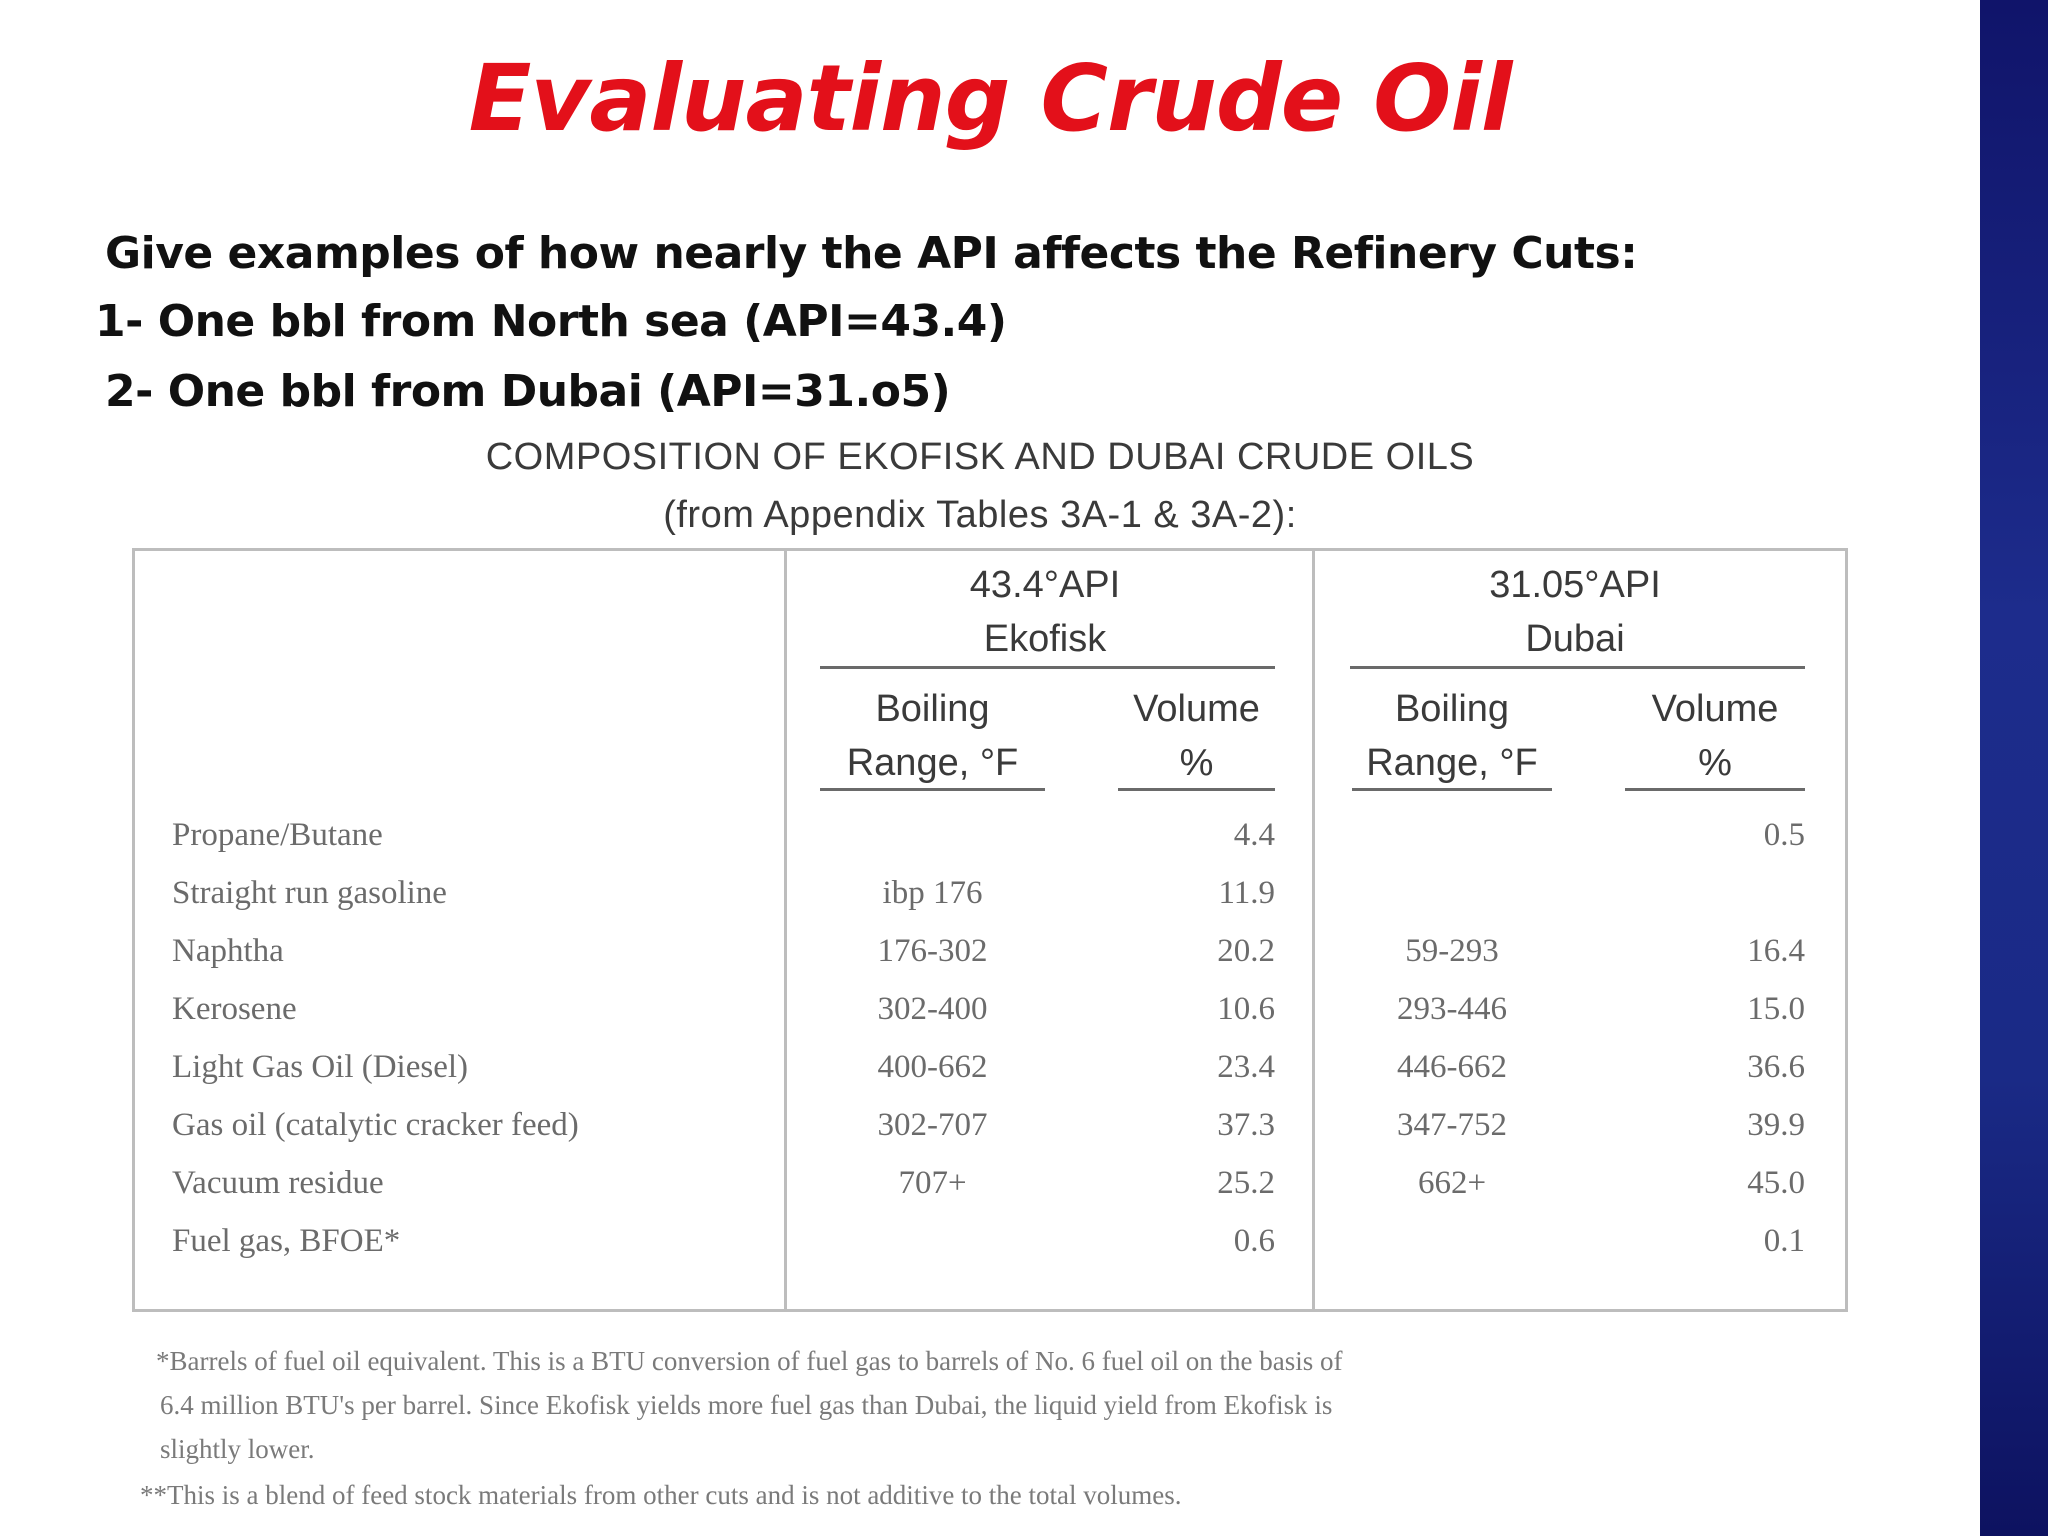 This screenshot has height=1536, width=2048. Describe the element at coordinates (1452, 1067) in the screenshot. I see `dubai-boiling-cell: 446-662` at that location.